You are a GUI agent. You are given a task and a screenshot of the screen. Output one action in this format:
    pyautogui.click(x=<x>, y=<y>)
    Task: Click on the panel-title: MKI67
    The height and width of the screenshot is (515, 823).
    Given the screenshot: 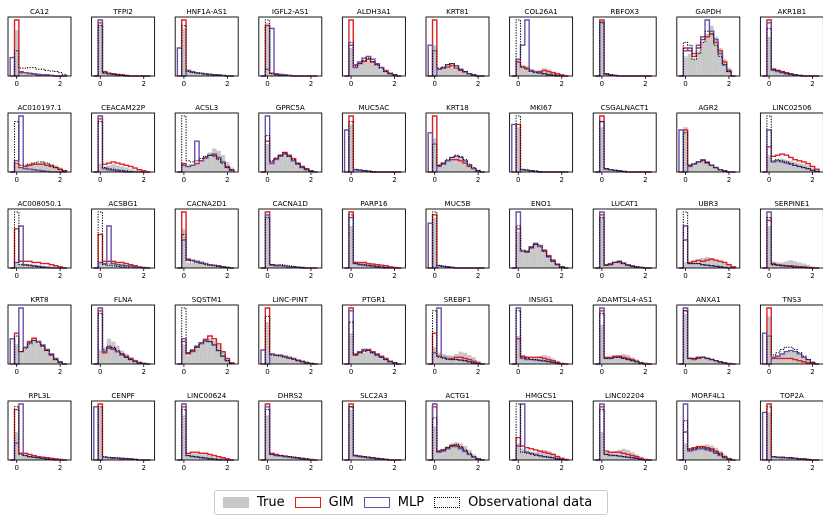 What is the action you would take?
    pyautogui.click(x=541, y=107)
    